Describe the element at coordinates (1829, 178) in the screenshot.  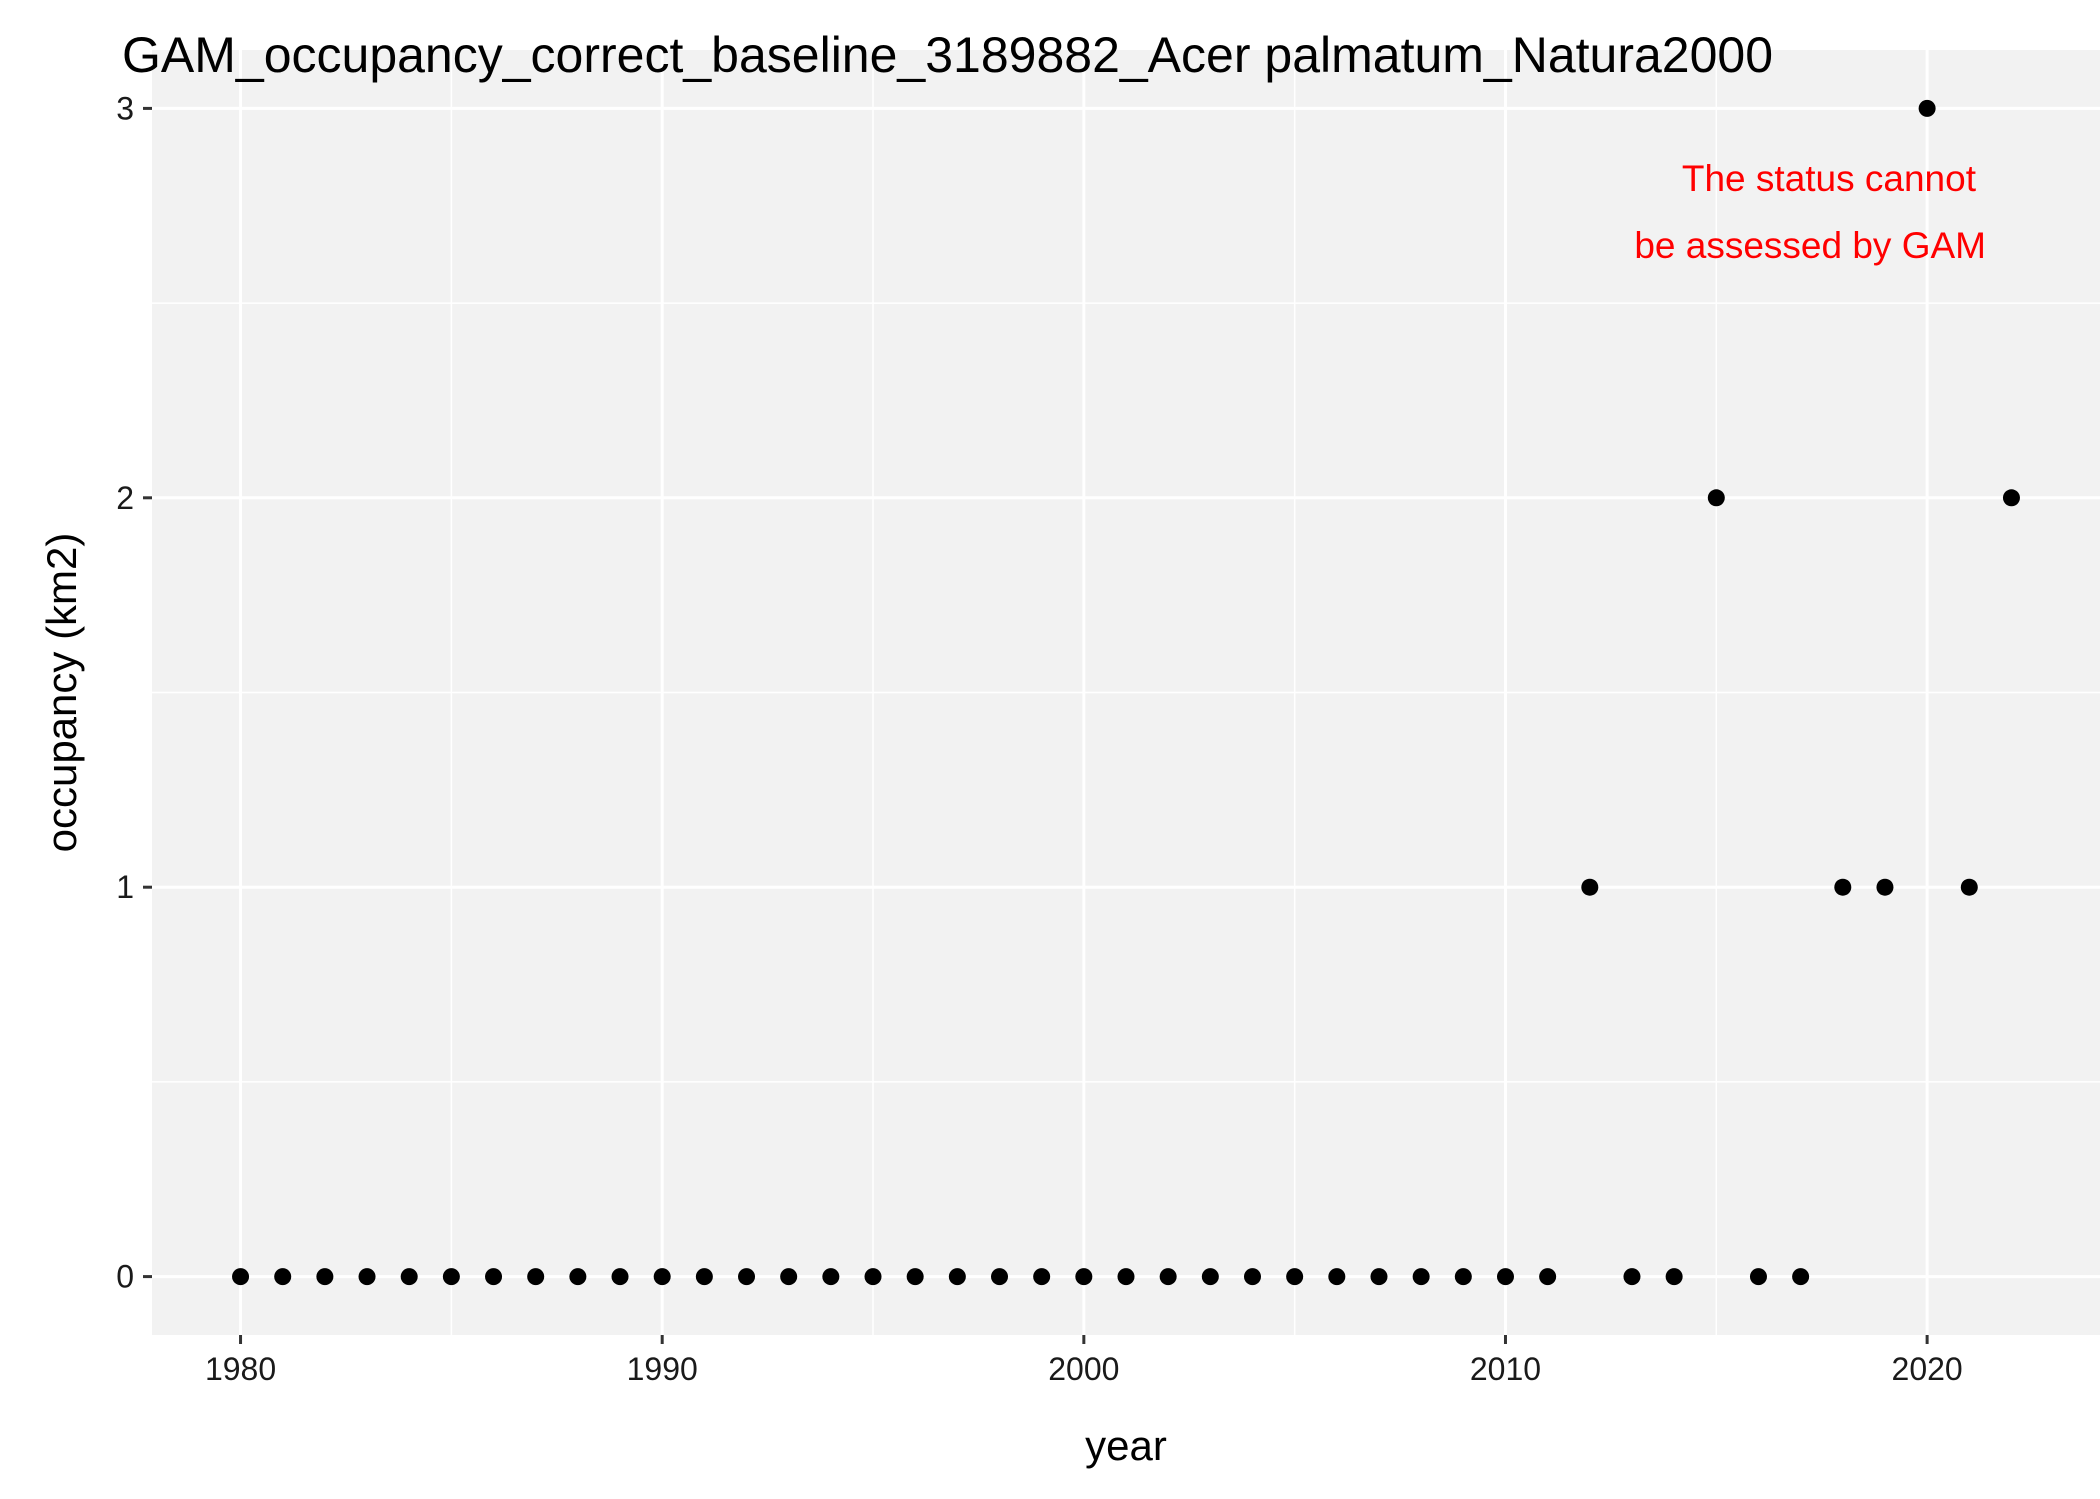
I see `annotation-line-1: The status cannot` at that location.